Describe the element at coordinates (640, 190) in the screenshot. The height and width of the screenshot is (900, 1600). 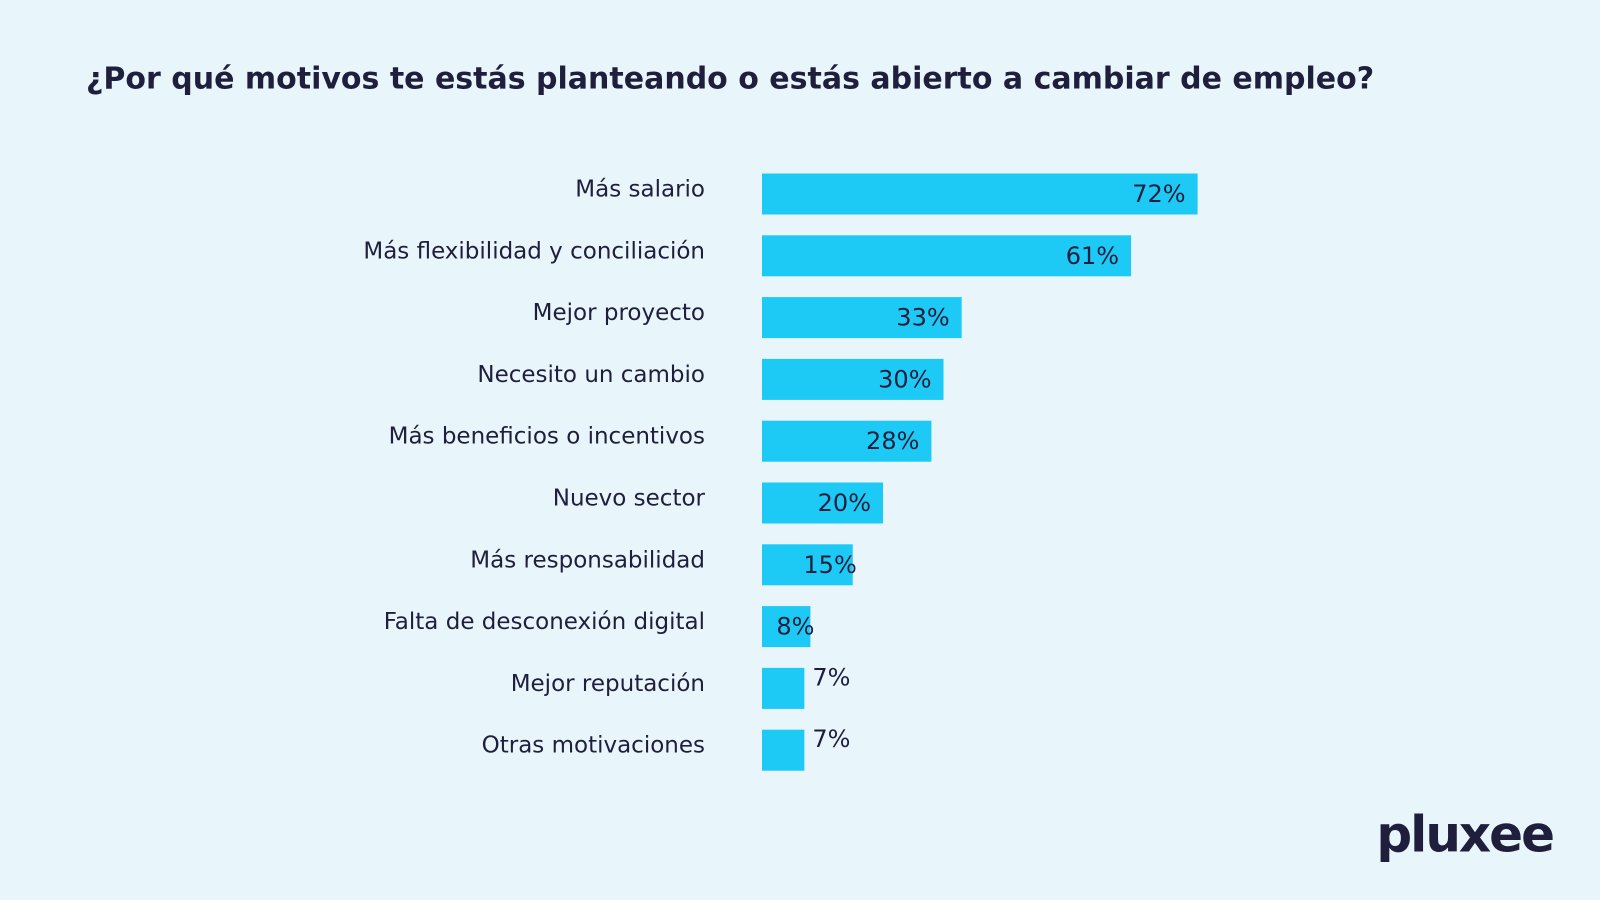
I see `category-label: Más salario` at that location.